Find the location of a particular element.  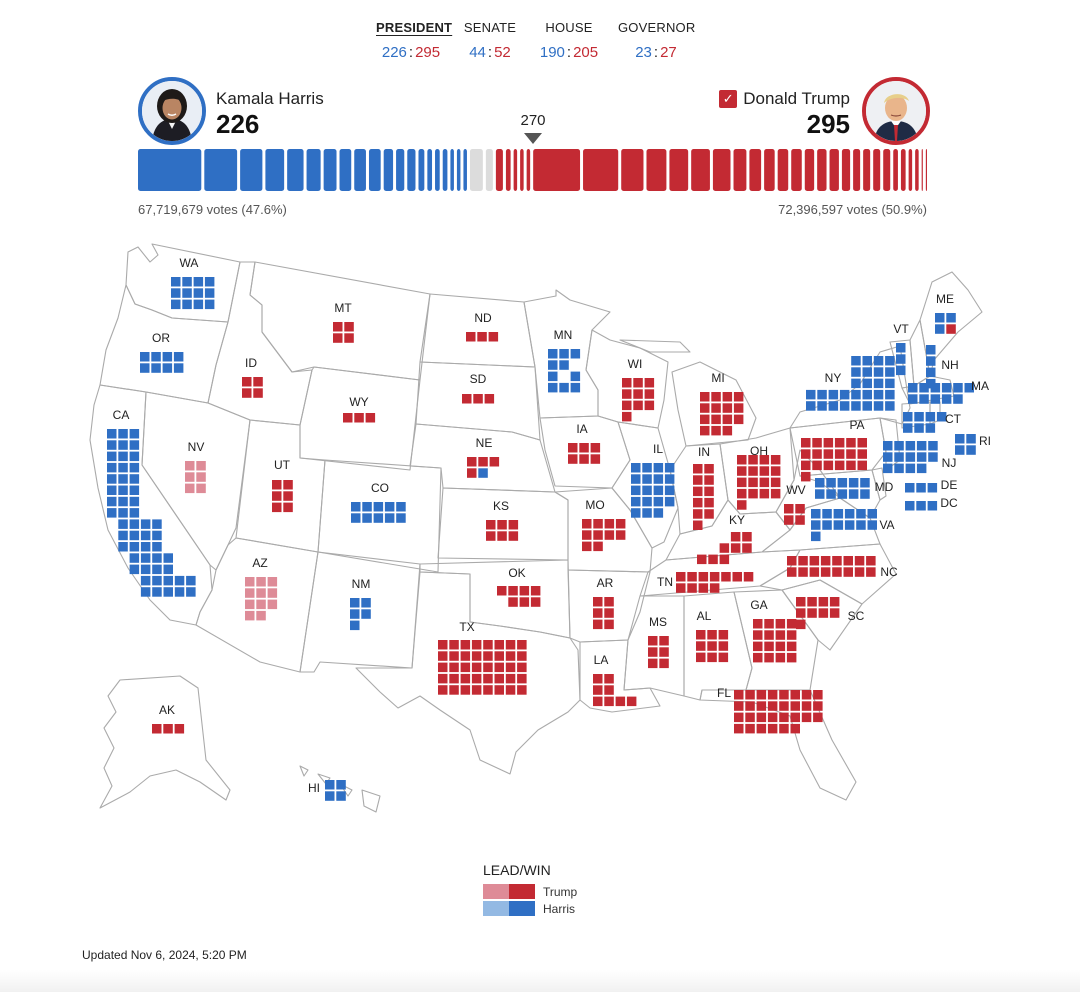

state-label-or: OR is located at coordinates (161, 338).